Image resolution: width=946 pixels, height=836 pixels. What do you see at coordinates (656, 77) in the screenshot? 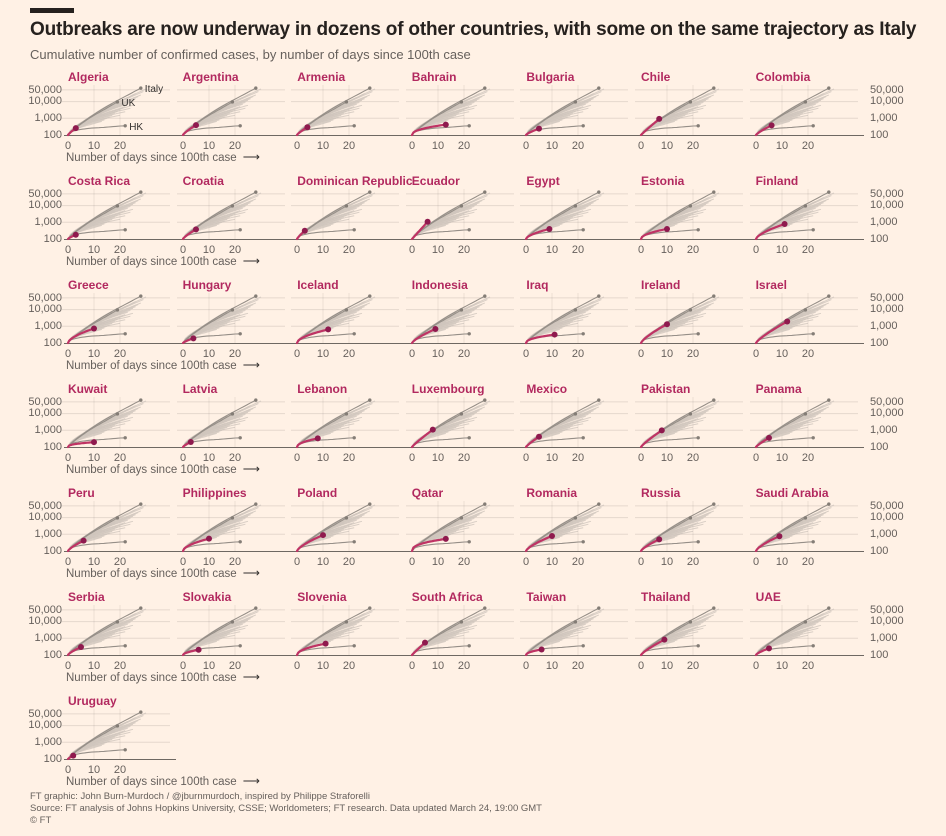
I see `country-label-chile: Chile` at bounding box center [656, 77].